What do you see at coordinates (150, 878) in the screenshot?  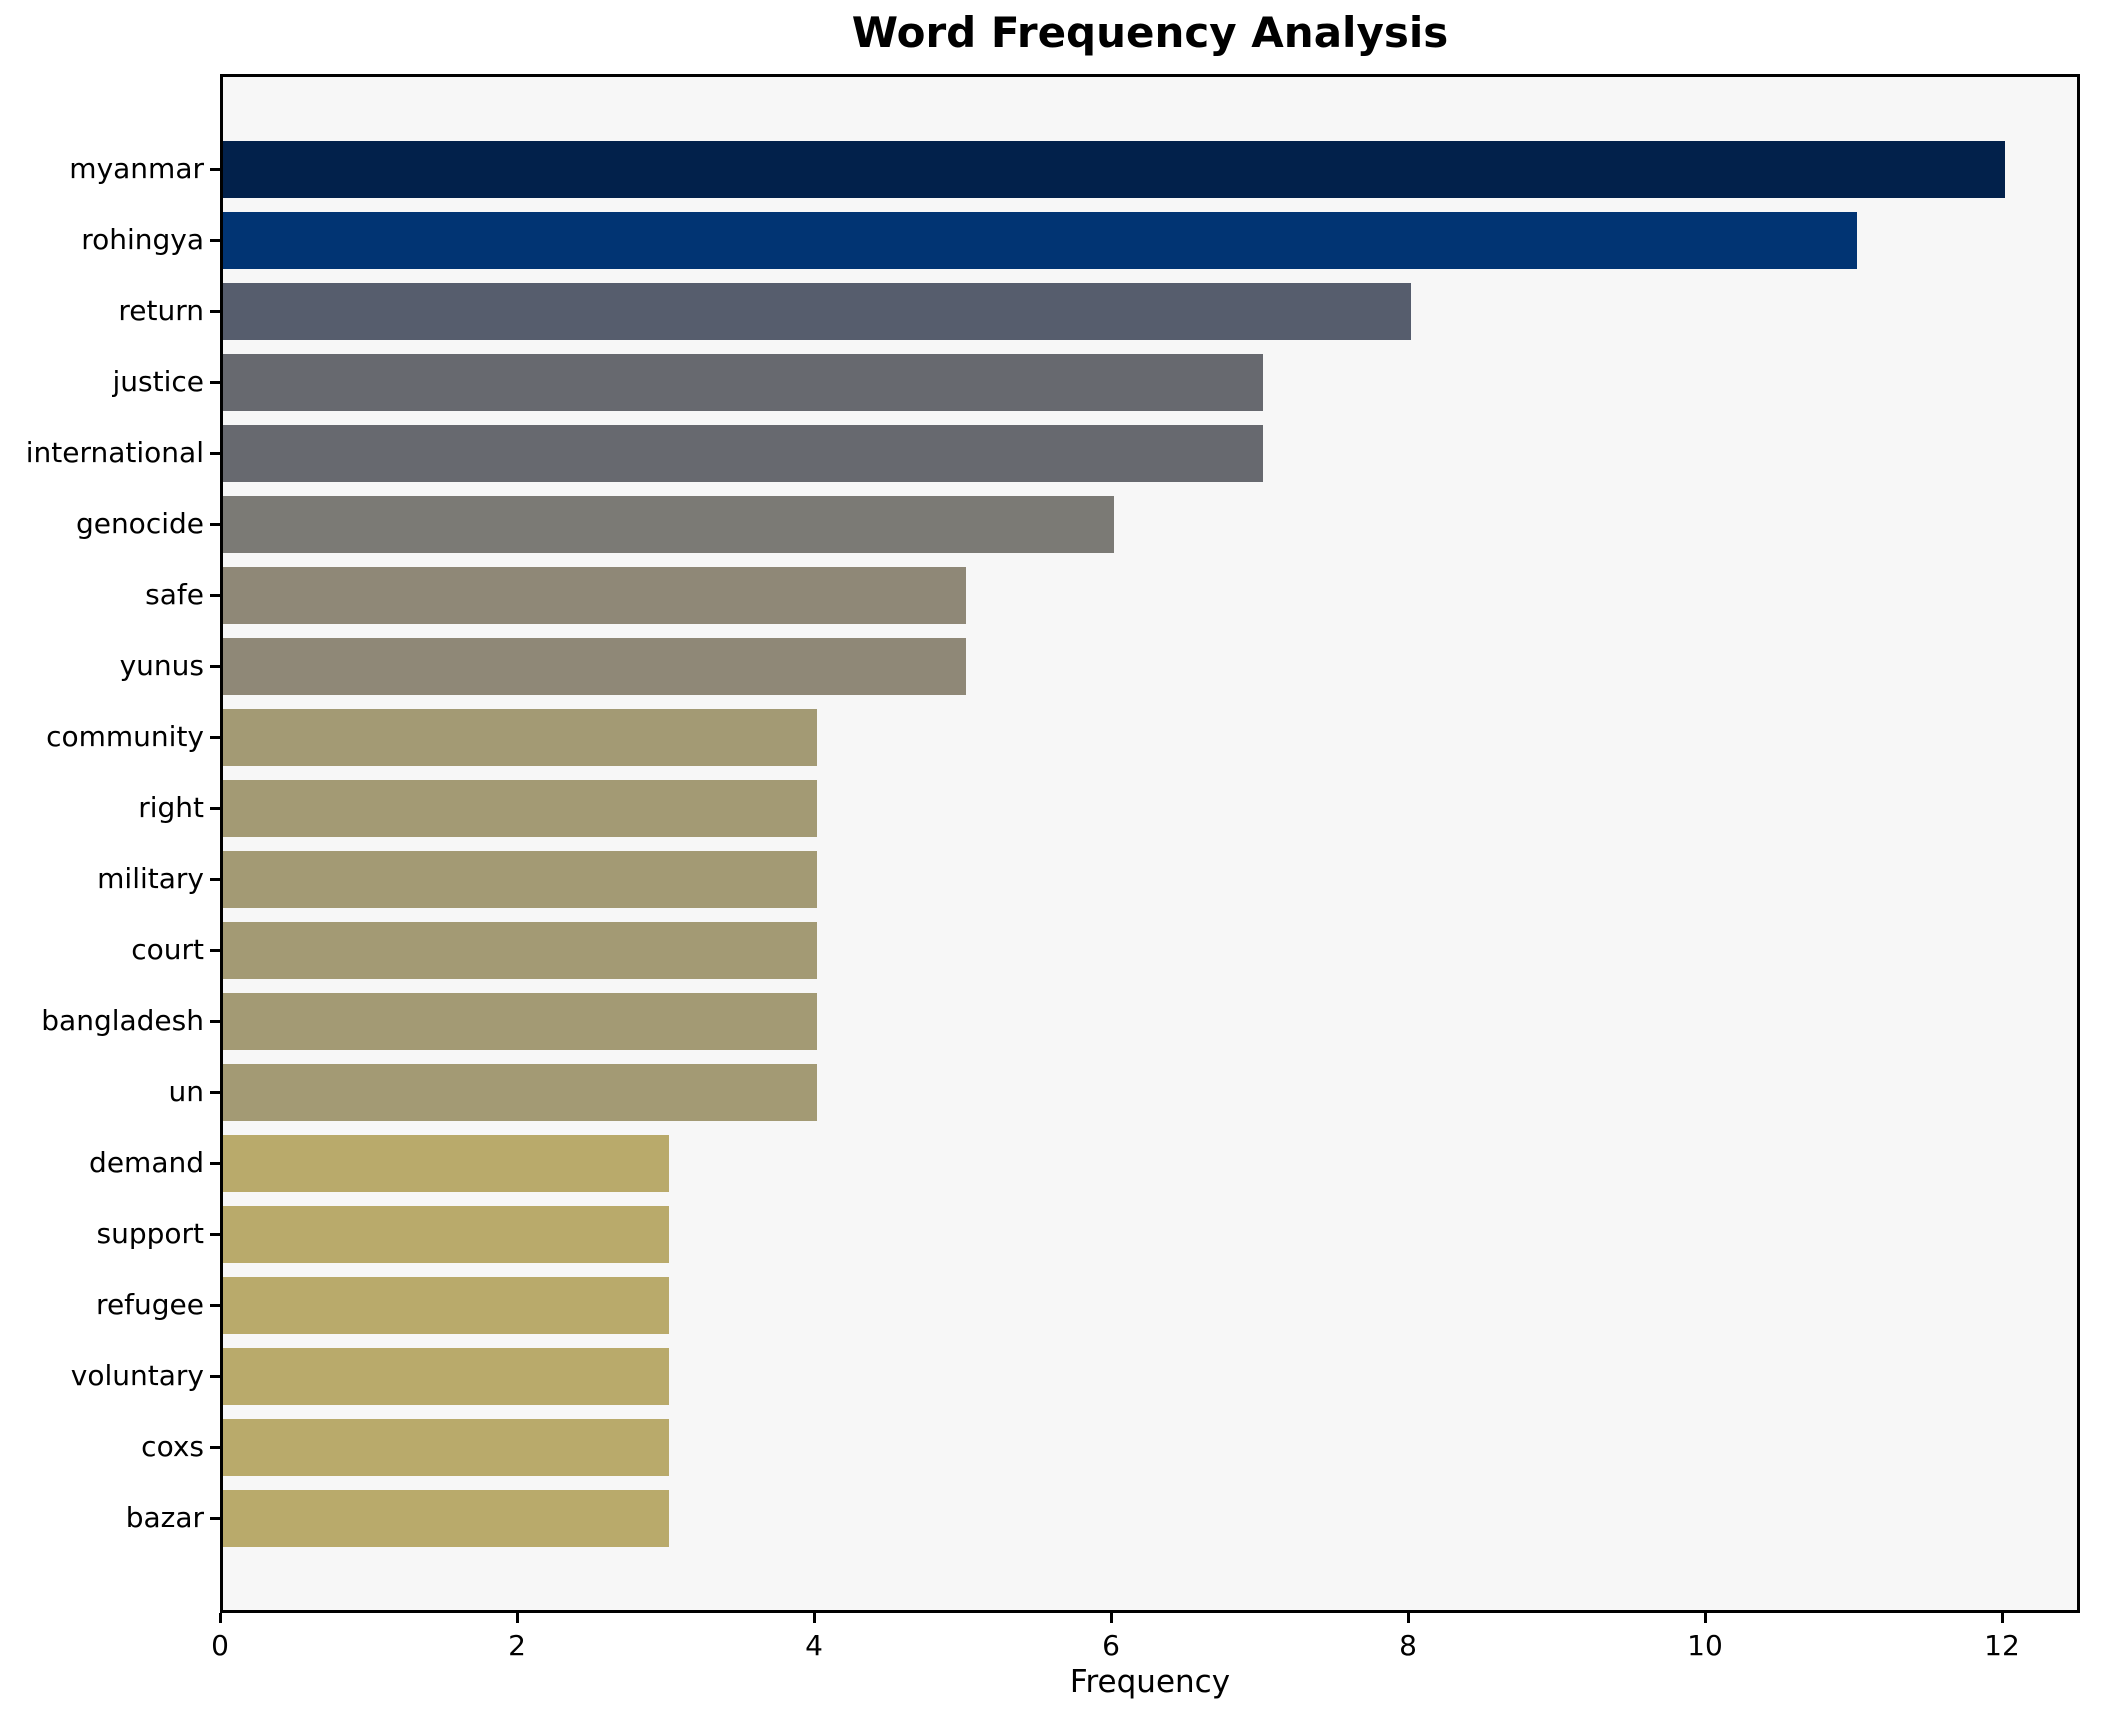 I see `y-tick-label-military: military` at bounding box center [150, 878].